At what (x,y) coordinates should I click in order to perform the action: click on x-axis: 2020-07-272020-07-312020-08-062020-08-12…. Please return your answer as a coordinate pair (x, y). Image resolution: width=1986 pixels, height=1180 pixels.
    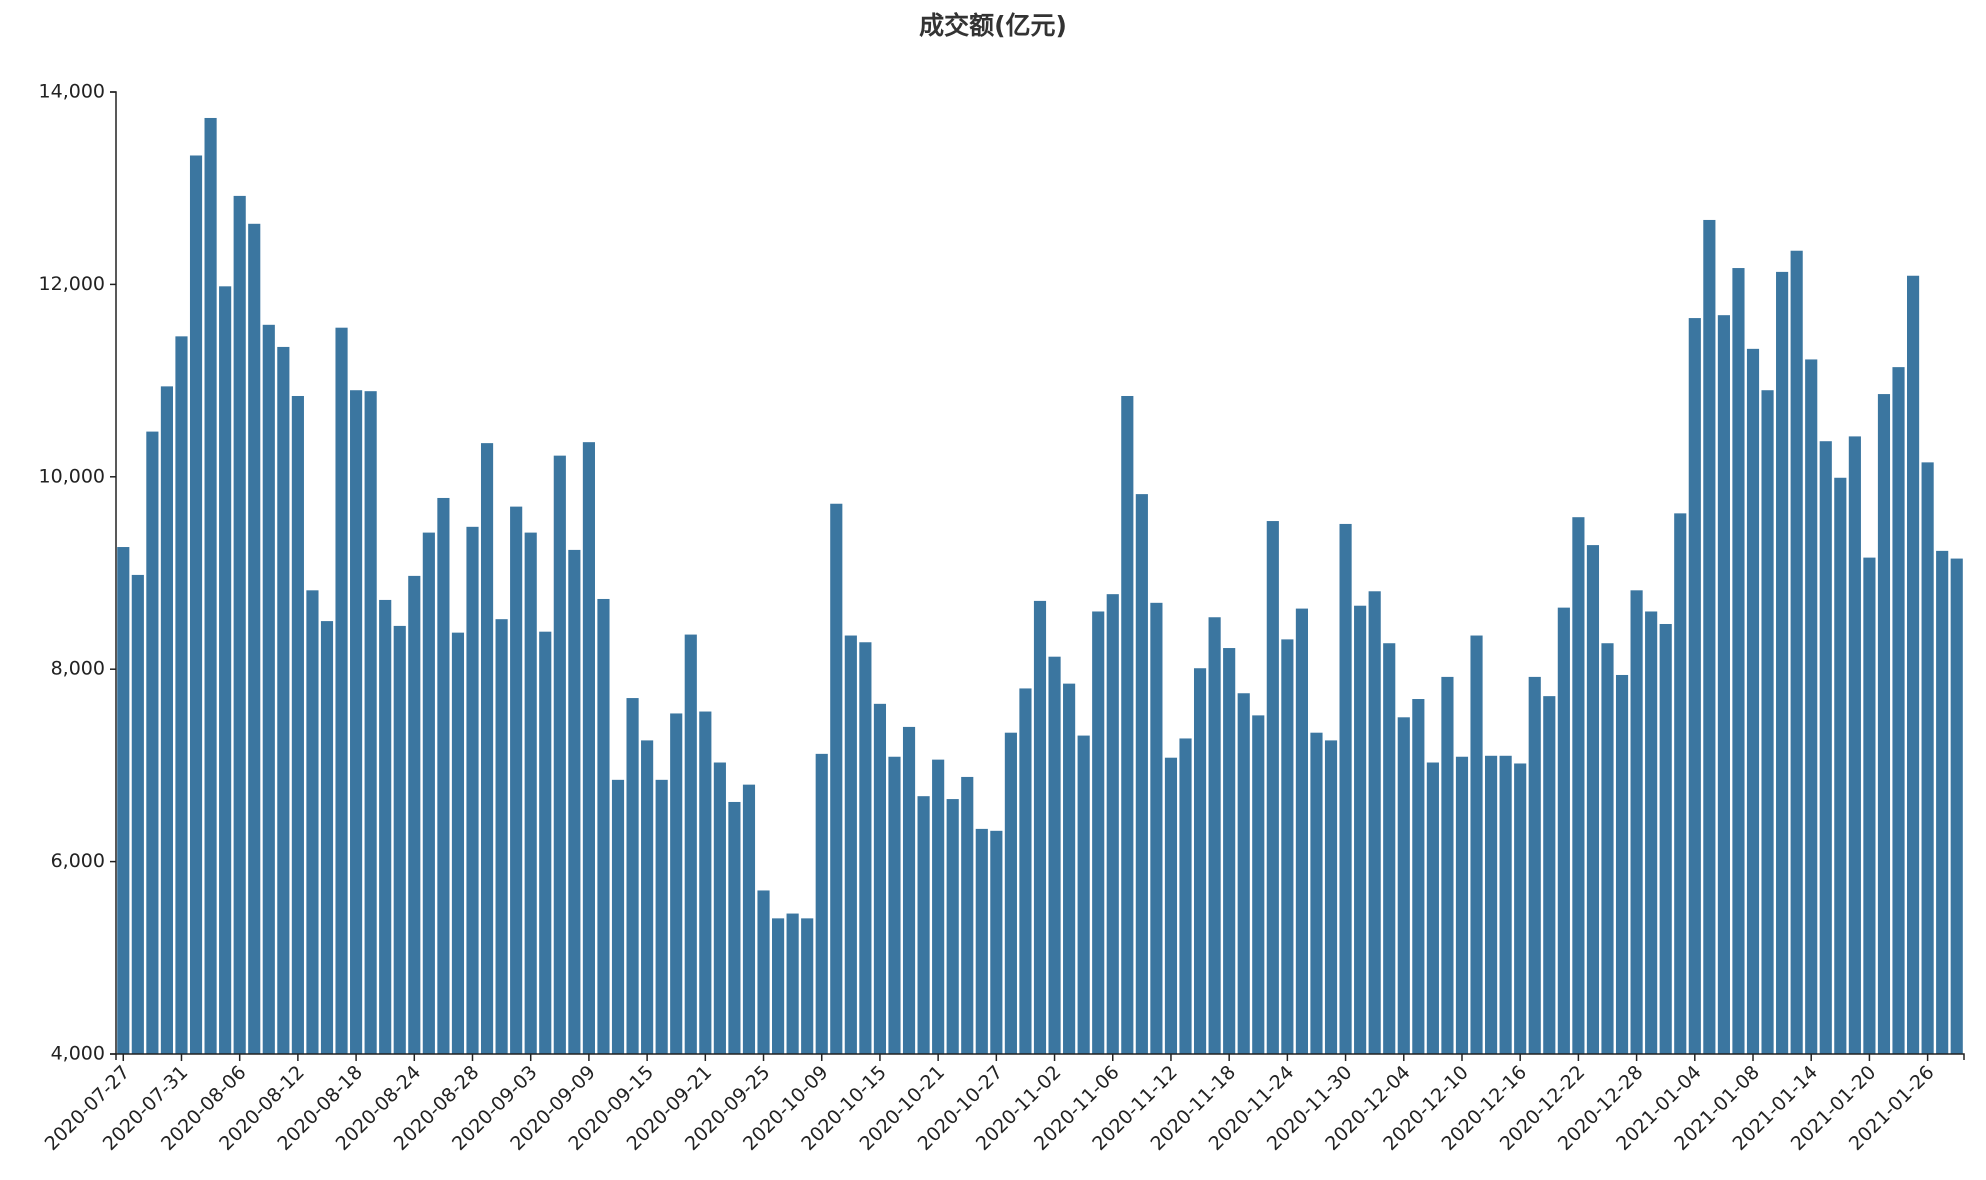
    Looking at the image, I should click on (1003, 1104).